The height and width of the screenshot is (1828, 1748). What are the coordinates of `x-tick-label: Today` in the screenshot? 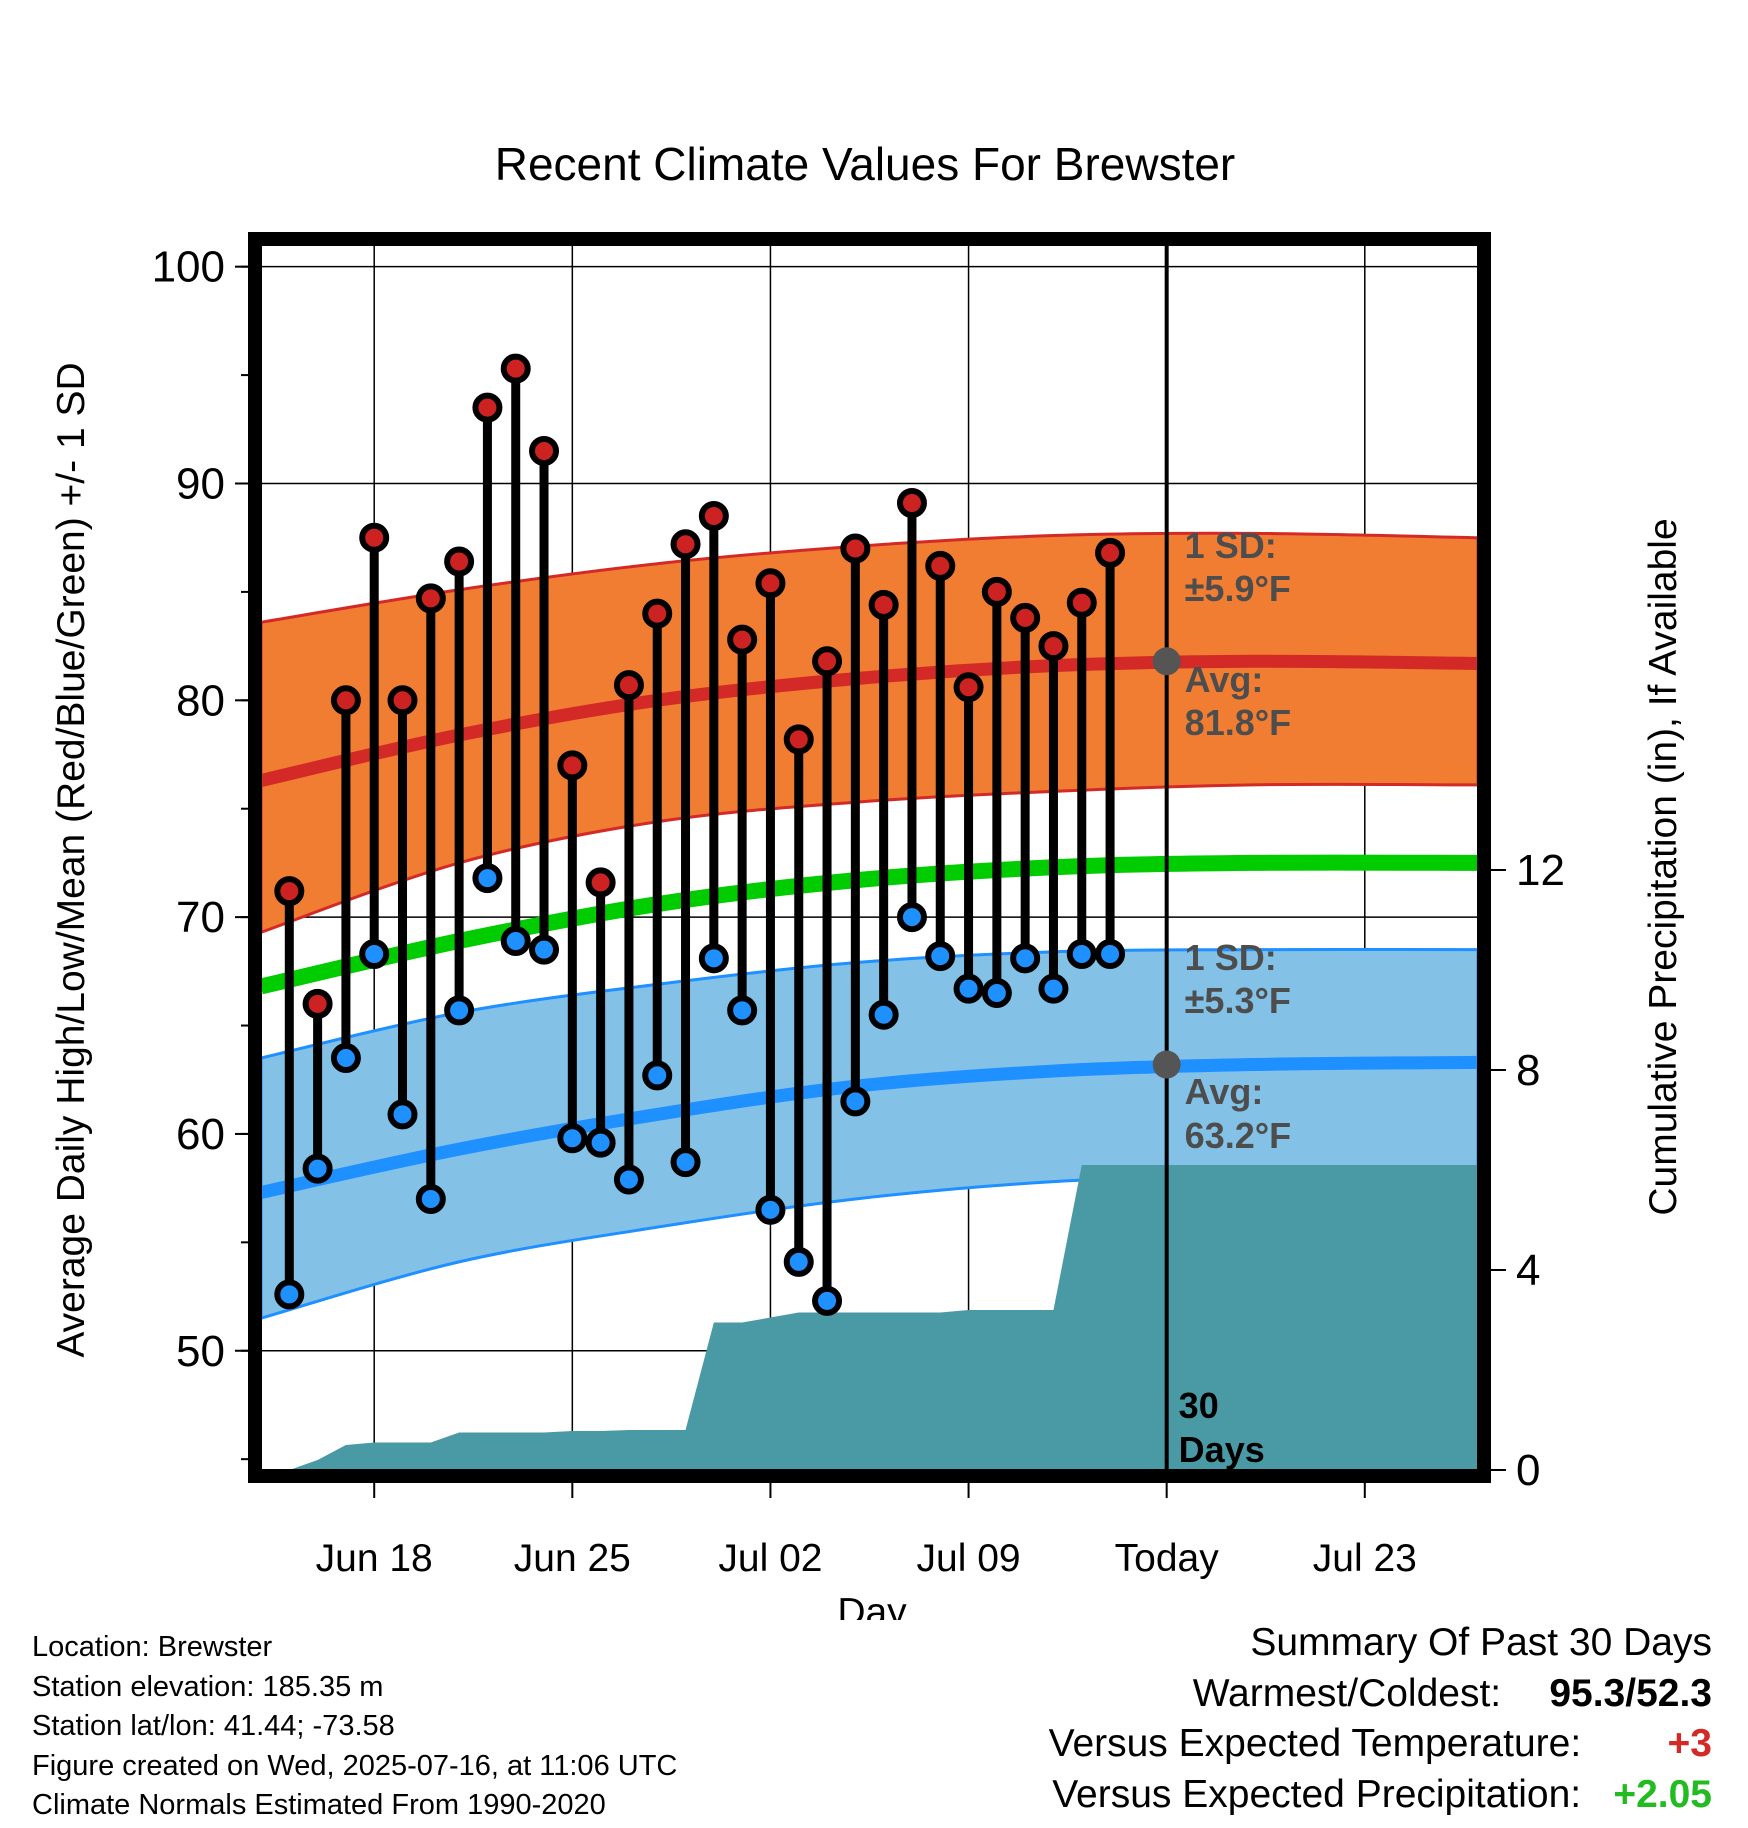 It's located at (1167, 1558).